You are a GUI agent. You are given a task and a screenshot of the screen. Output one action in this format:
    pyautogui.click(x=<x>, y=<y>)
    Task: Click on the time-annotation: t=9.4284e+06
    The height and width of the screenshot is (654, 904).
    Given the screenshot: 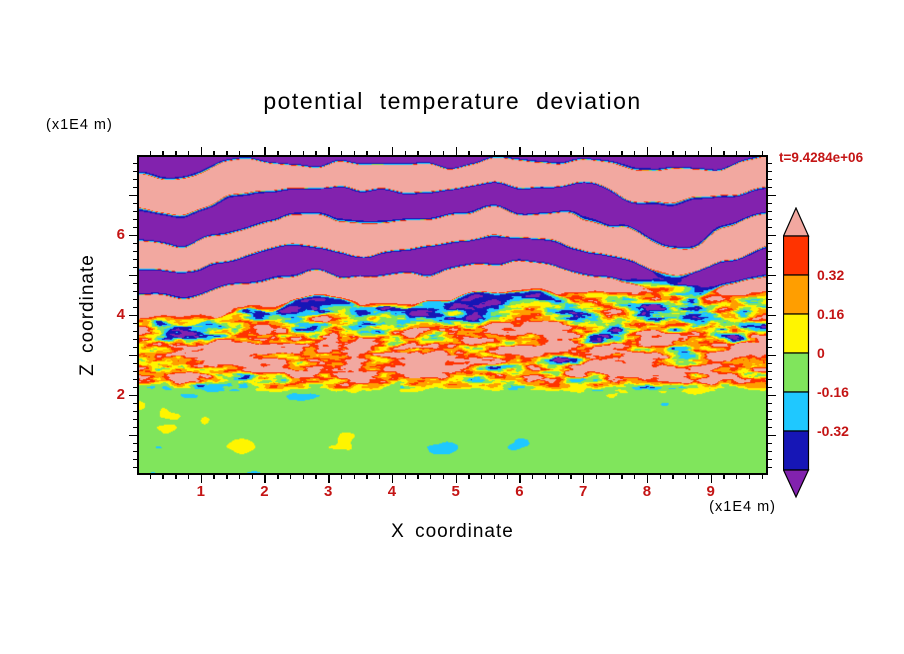 What is the action you would take?
    pyautogui.click(x=821, y=157)
    